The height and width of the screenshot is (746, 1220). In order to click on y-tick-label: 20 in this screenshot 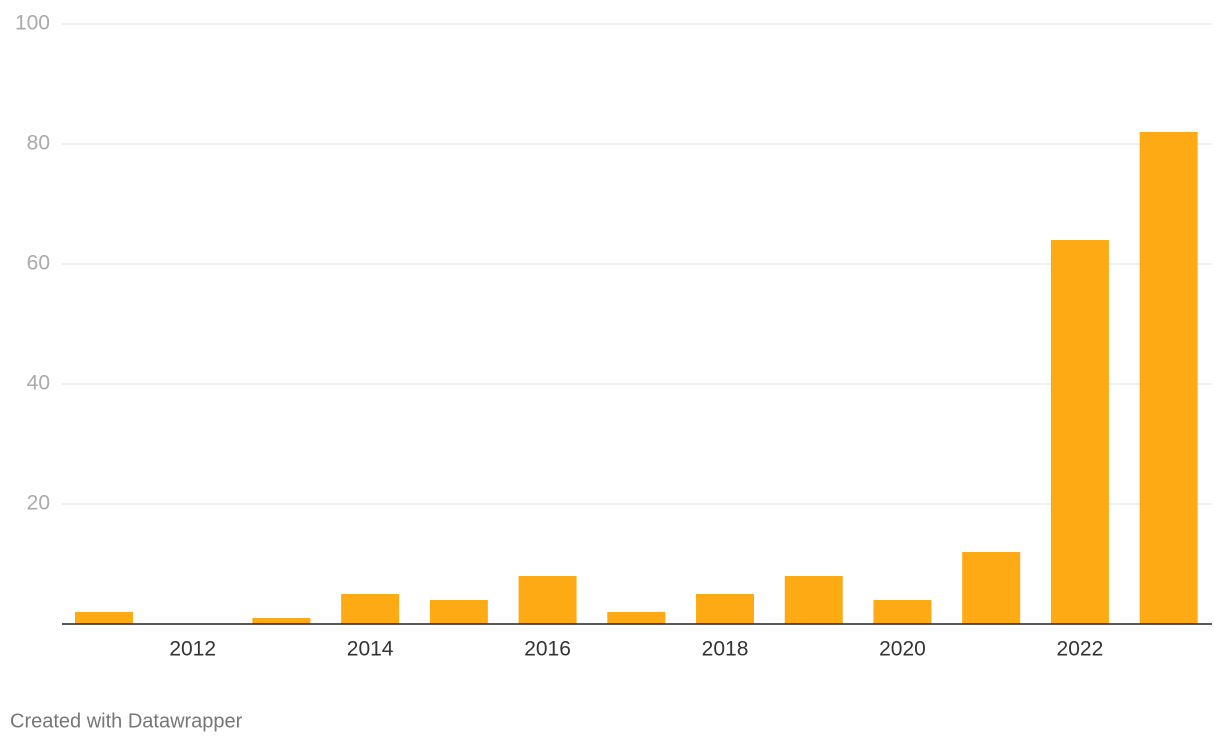, I will do `click(38, 503)`.